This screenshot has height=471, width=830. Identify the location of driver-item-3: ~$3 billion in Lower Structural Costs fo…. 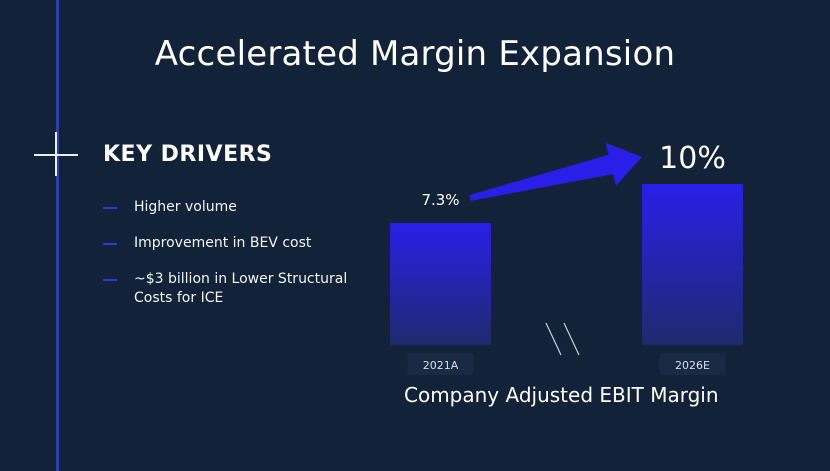
(243, 289).